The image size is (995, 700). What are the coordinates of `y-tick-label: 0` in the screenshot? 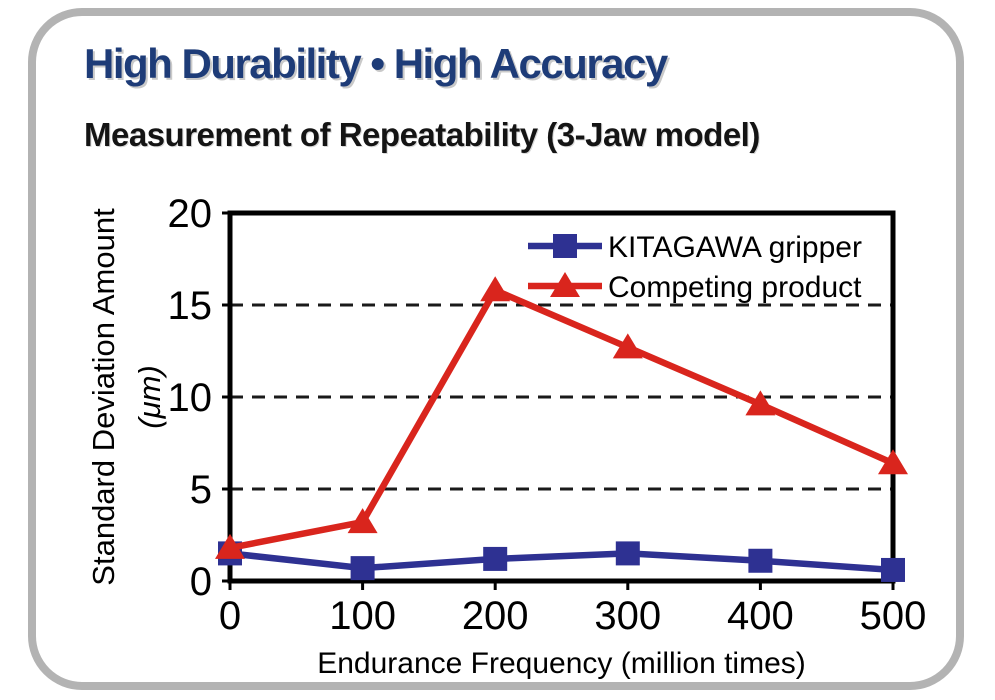 It's located at (201, 582).